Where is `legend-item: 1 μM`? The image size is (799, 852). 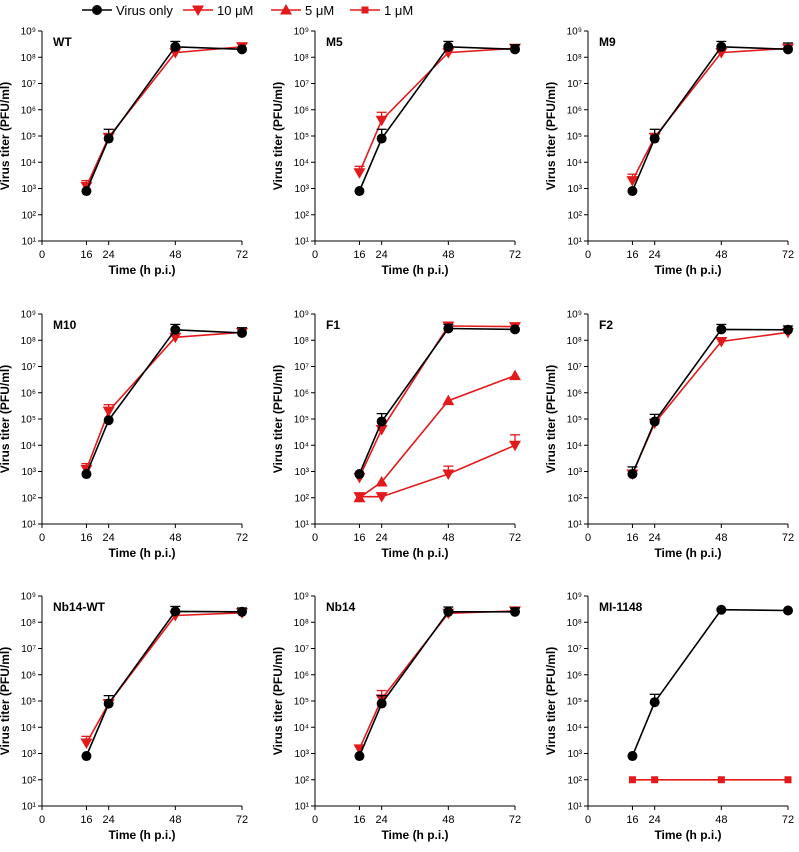
legend-item: 1 μM is located at coordinates (381, 10).